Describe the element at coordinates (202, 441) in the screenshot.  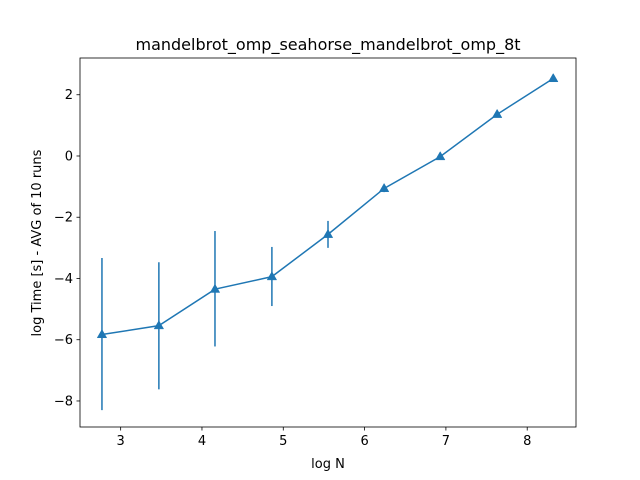
I see `x-tick-label: 4` at that location.